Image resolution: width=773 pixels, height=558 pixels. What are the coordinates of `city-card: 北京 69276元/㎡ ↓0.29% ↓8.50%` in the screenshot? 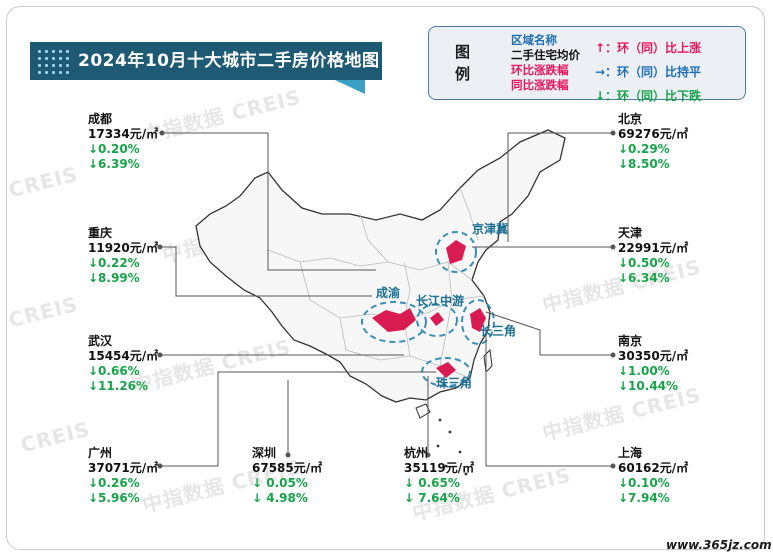 It's located at (653, 142).